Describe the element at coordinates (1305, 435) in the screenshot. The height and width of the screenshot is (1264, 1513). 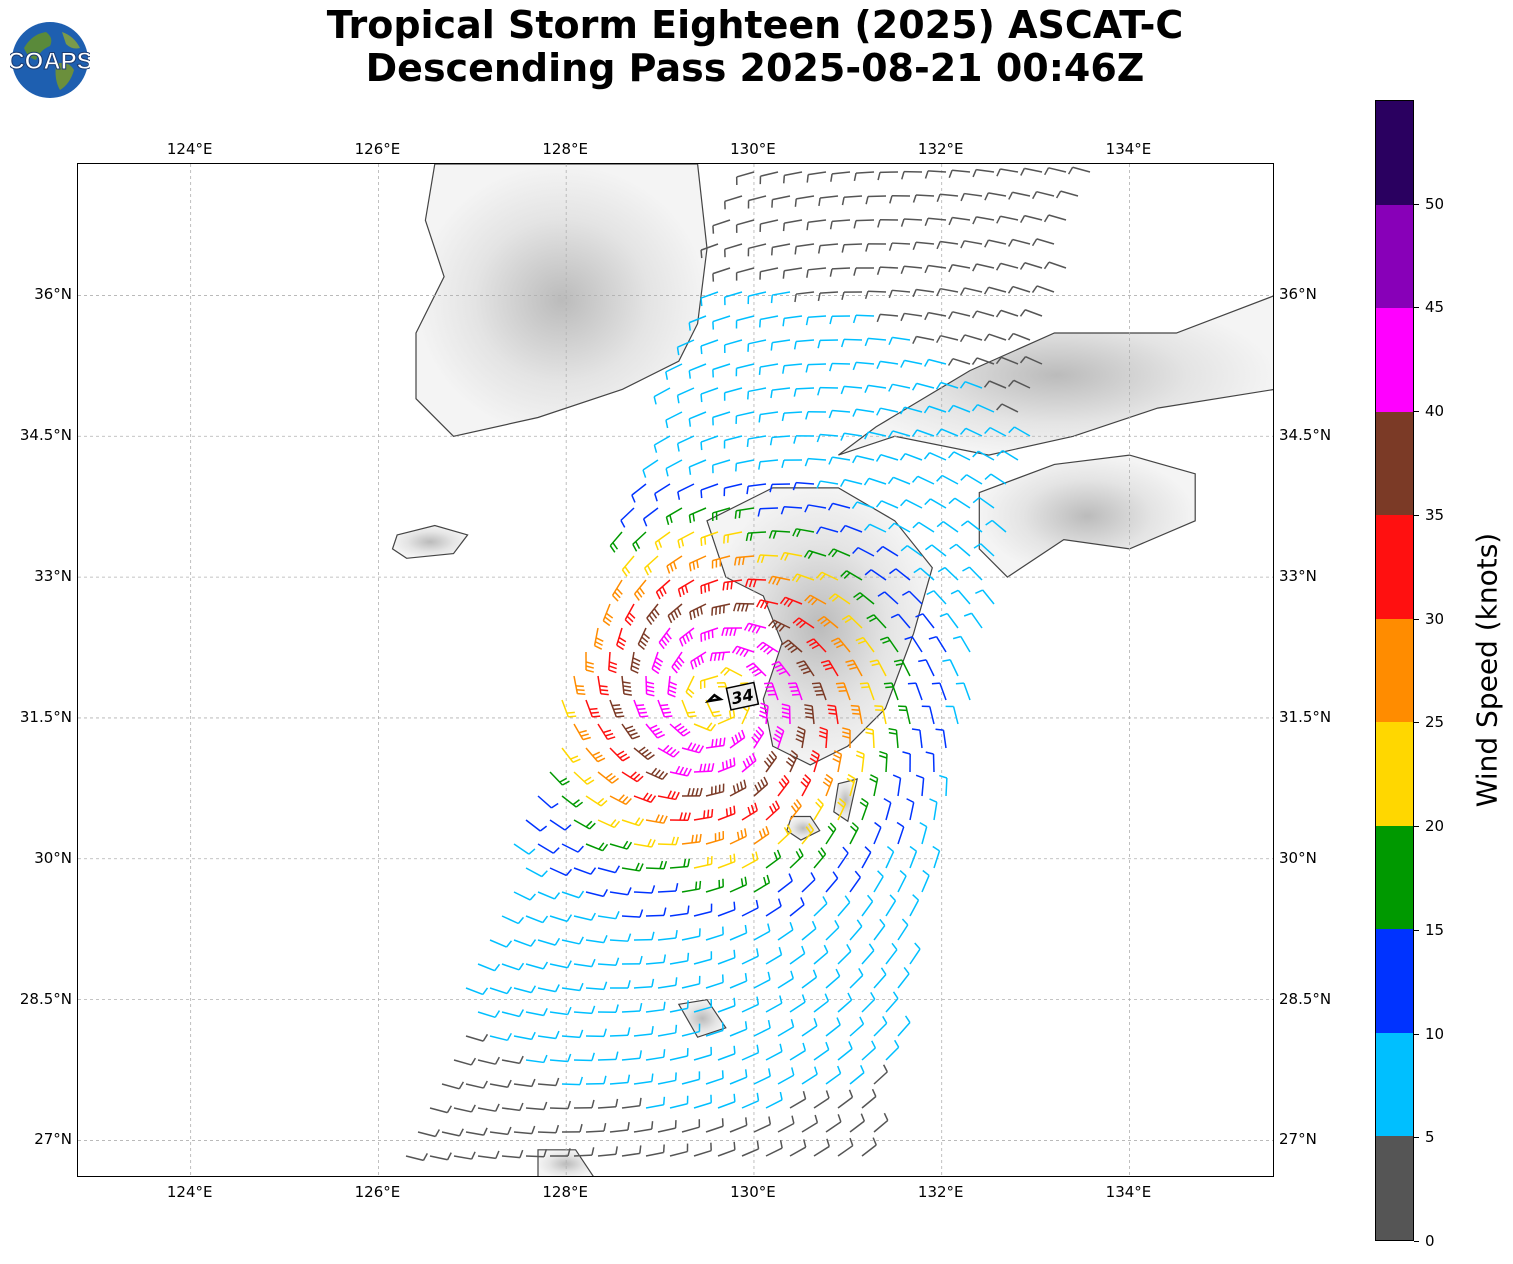
I see `lat-tick-right: 34.5°N` at that location.